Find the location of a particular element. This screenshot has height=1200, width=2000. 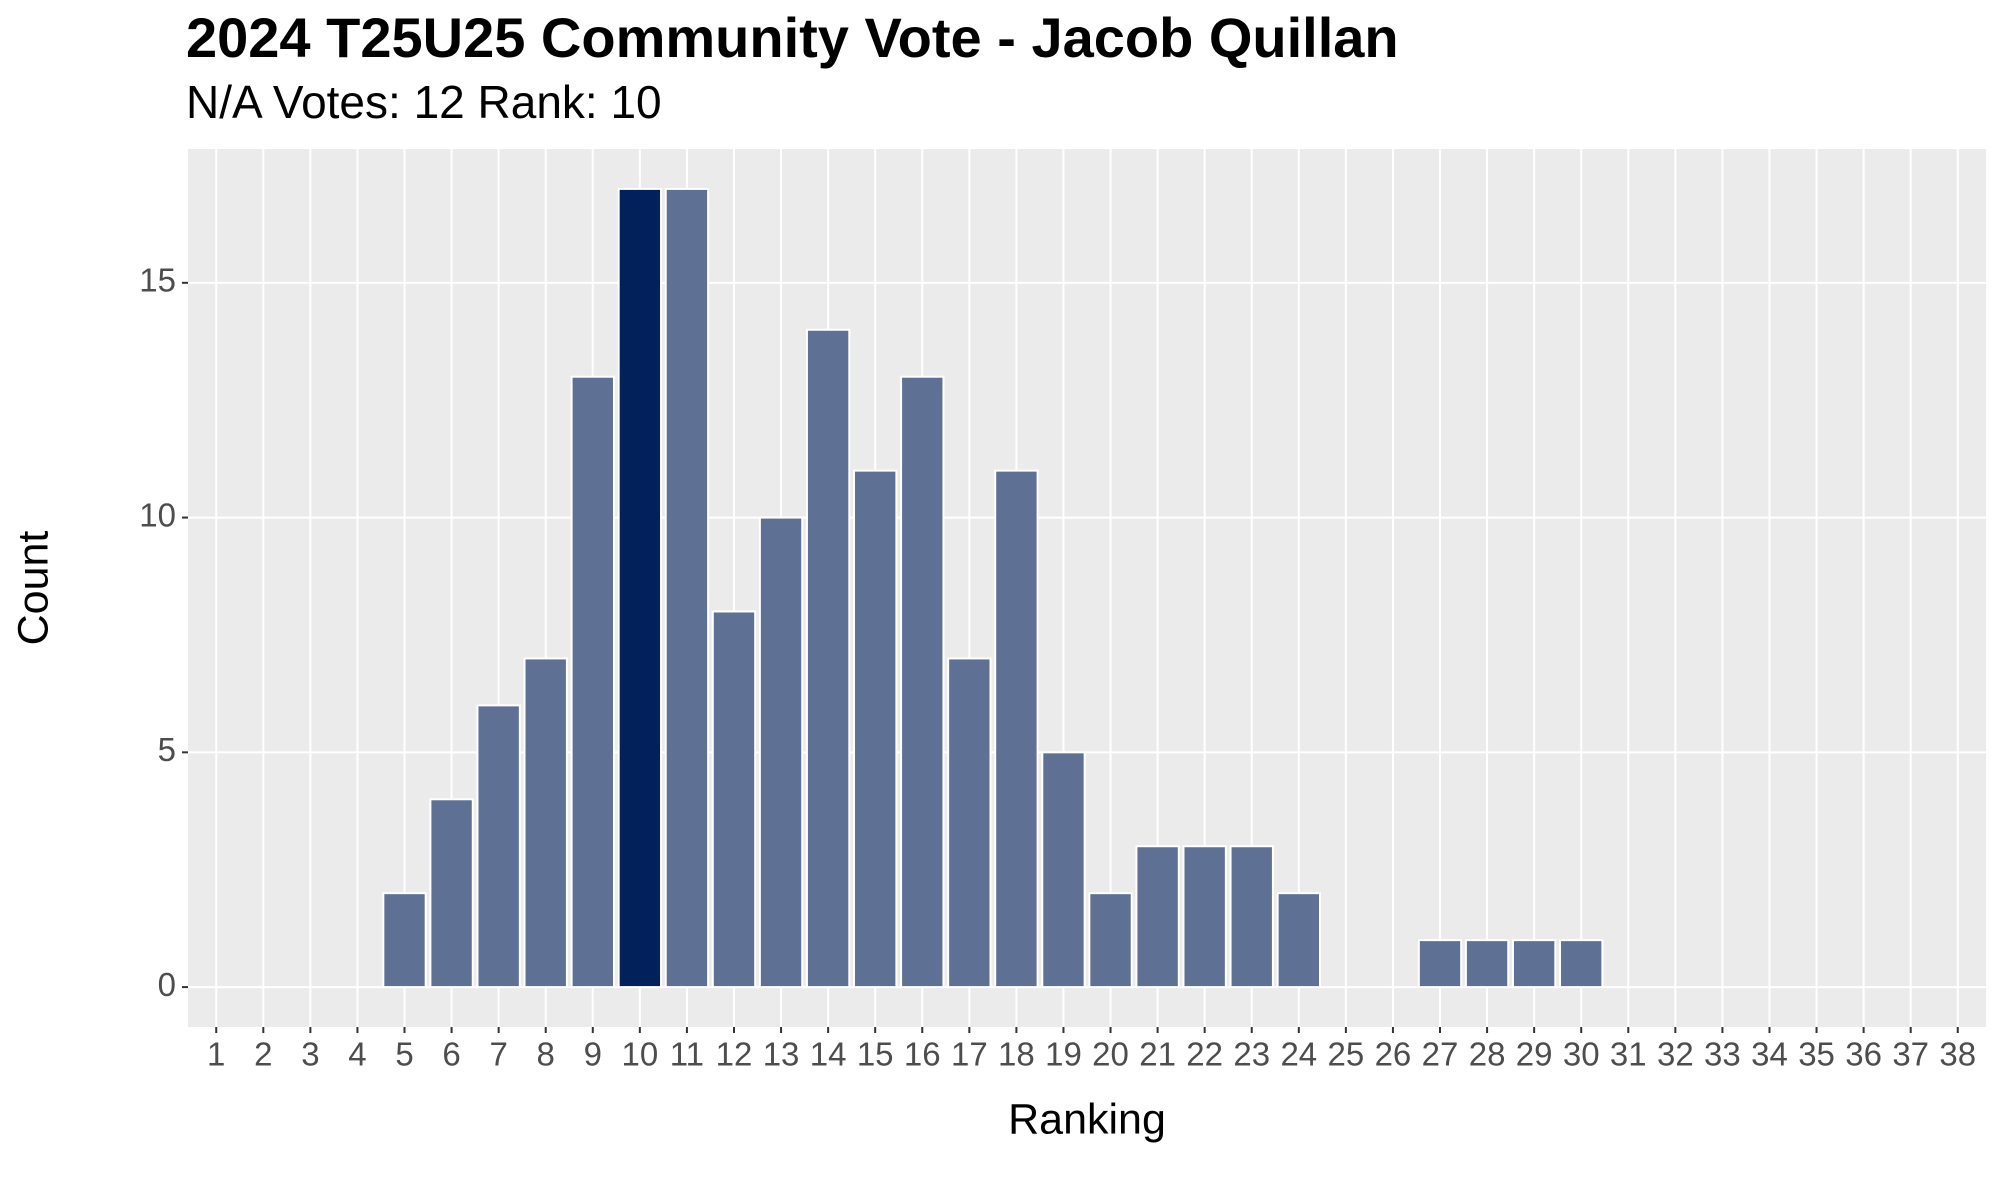

x-tick-label: 6 is located at coordinates (451, 1054).